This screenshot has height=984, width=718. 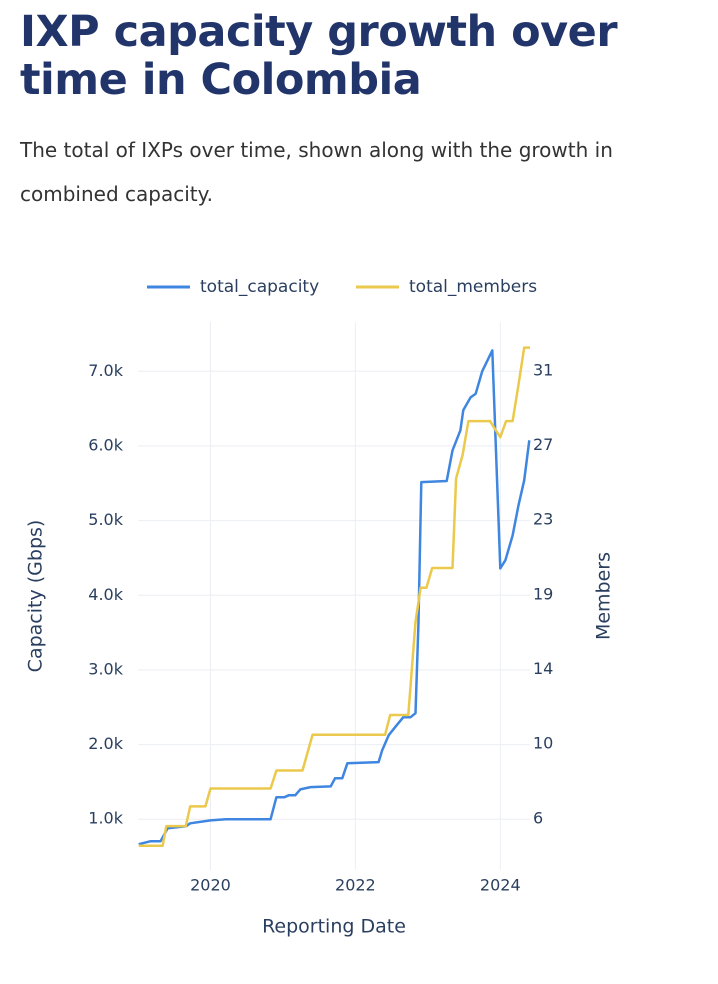 What do you see at coordinates (36, 596) in the screenshot?
I see `y-axis-title: Capacity (Gbps)` at bounding box center [36, 596].